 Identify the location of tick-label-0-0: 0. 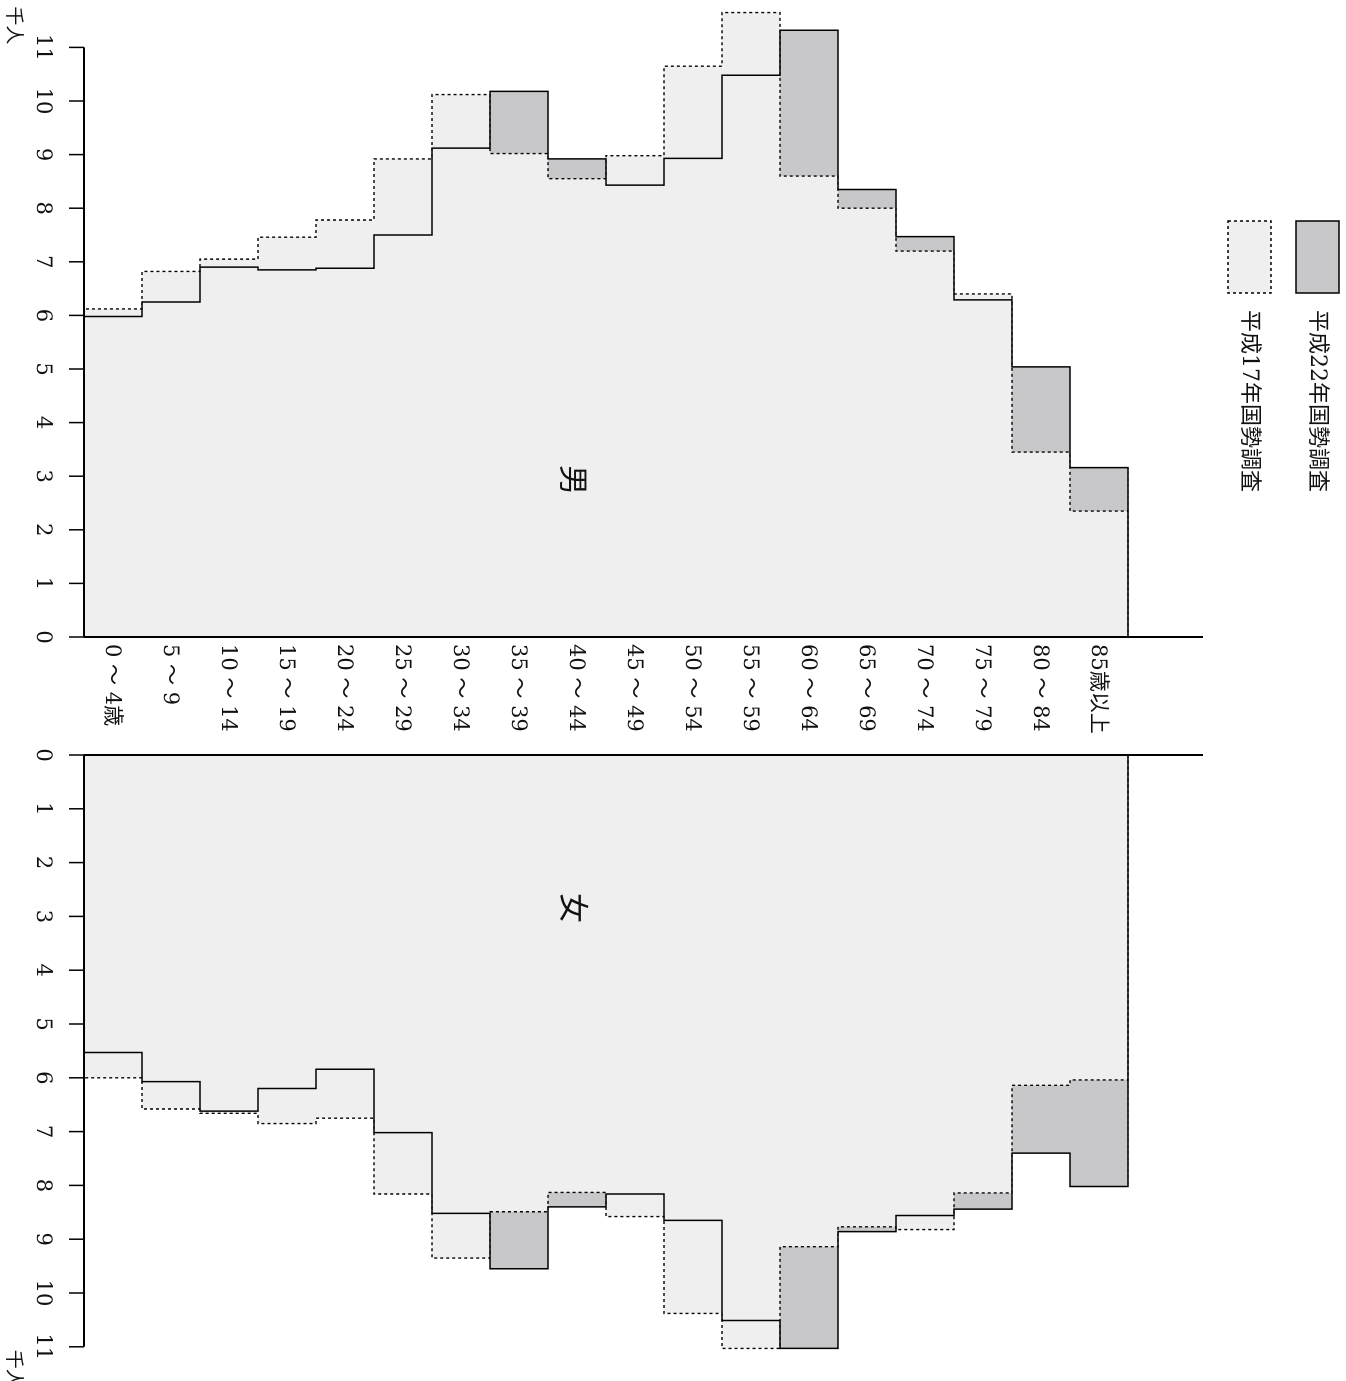
(44, 636).